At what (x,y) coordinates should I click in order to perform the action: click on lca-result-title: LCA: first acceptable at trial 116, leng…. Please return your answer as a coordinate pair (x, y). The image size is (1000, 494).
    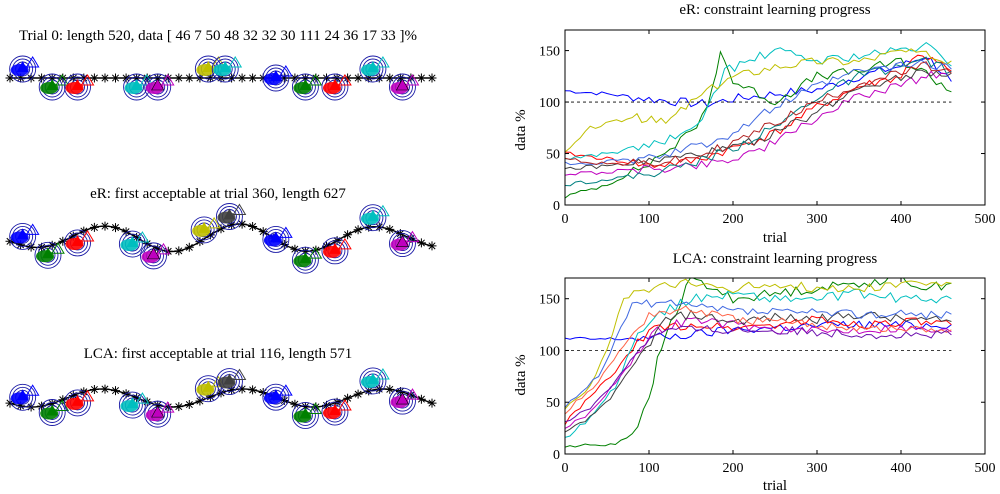
    Looking at the image, I should click on (218, 354).